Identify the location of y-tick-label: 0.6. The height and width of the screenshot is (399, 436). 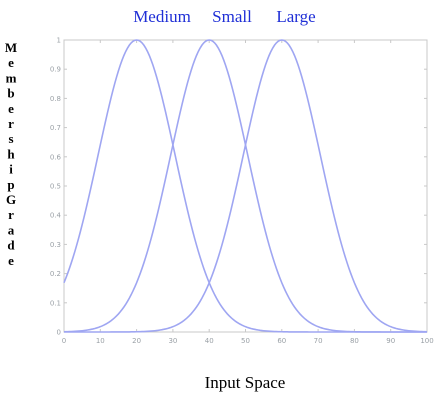
(56, 157).